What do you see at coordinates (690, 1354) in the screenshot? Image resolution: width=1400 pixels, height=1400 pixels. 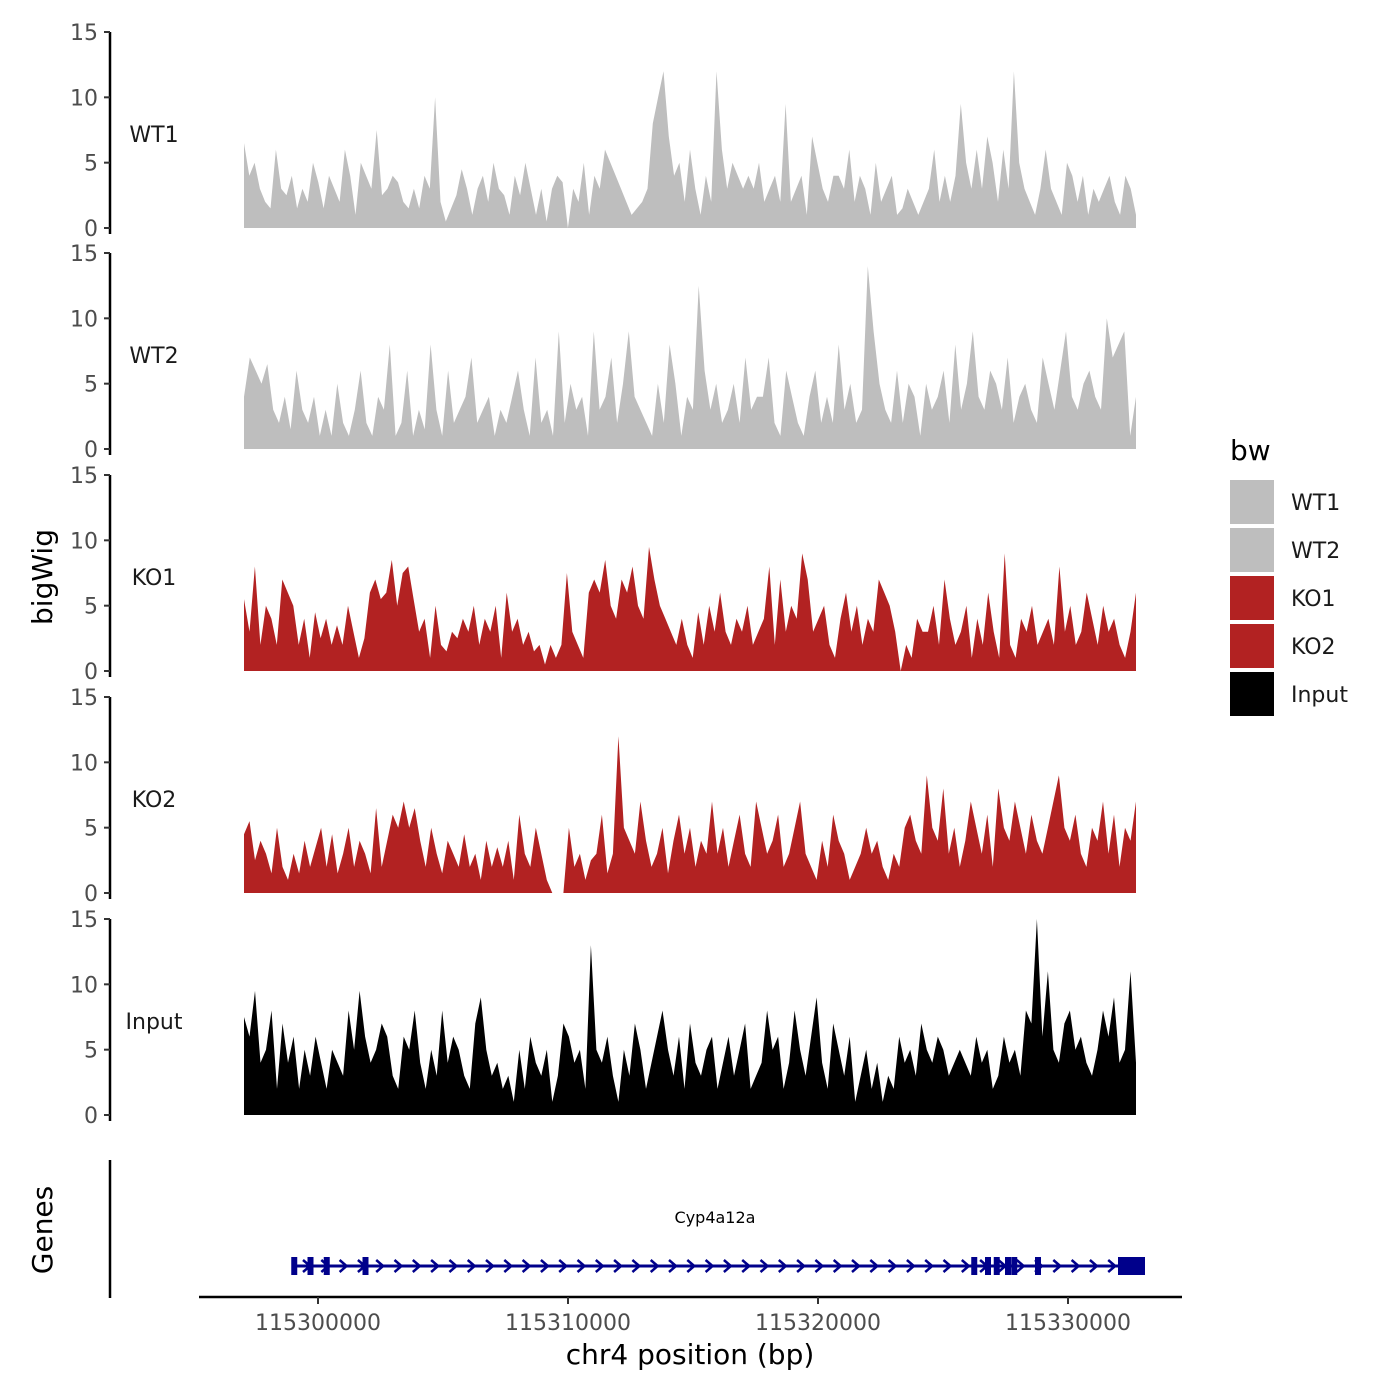 I see `x-axis-title: chr4 position (bp)` at bounding box center [690, 1354].